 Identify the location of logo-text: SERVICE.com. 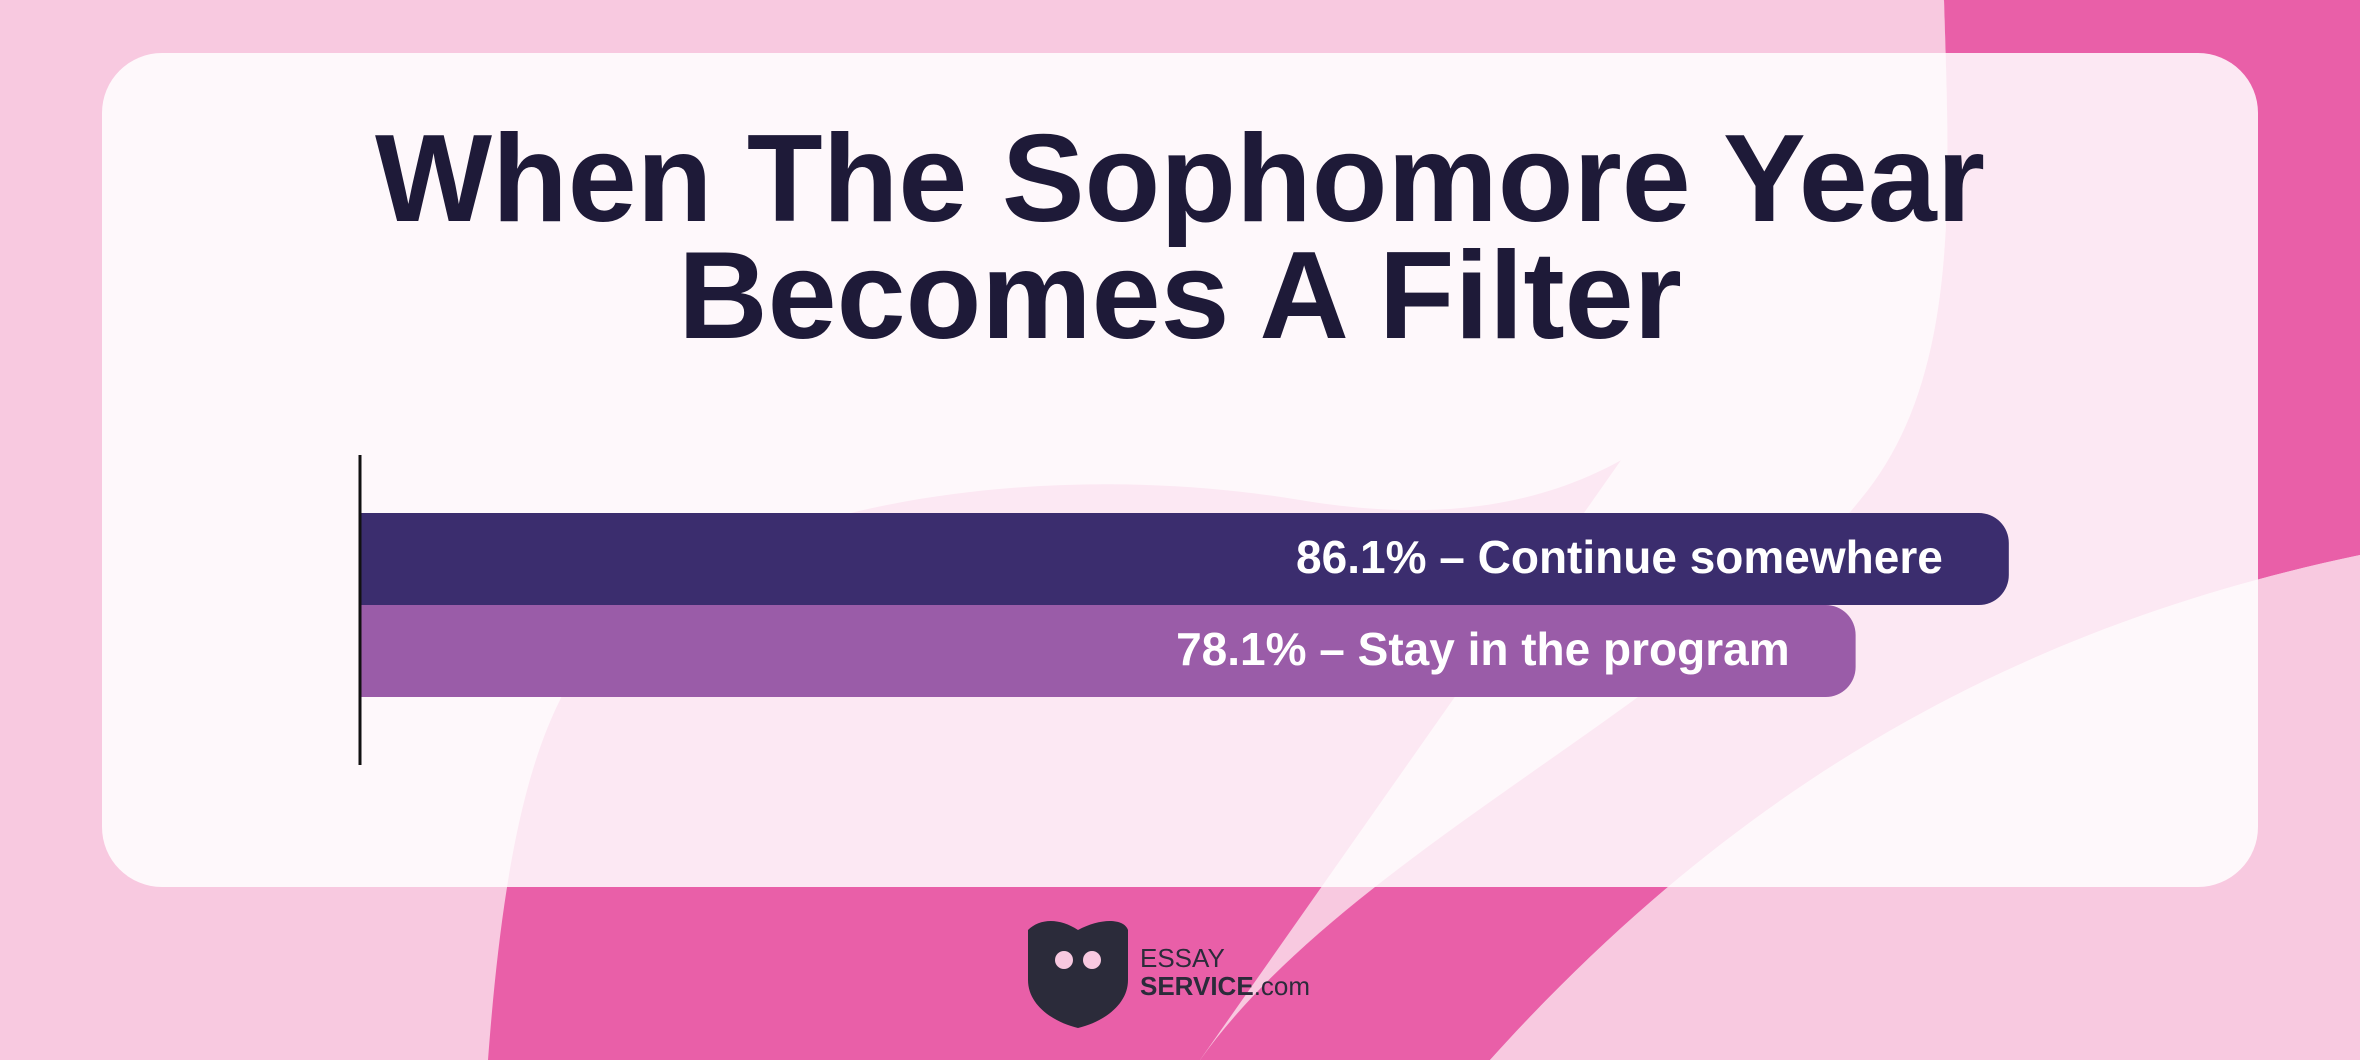
(1225, 986).